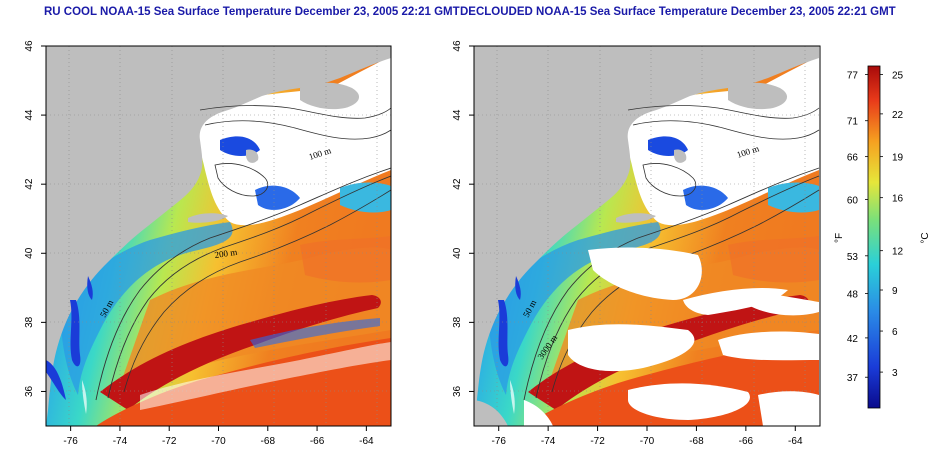 This screenshot has height=475, width=950. What do you see at coordinates (925, 237) in the screenshot?
I see `colorbar-unit-c: °C` at bounding box center [925, 237].